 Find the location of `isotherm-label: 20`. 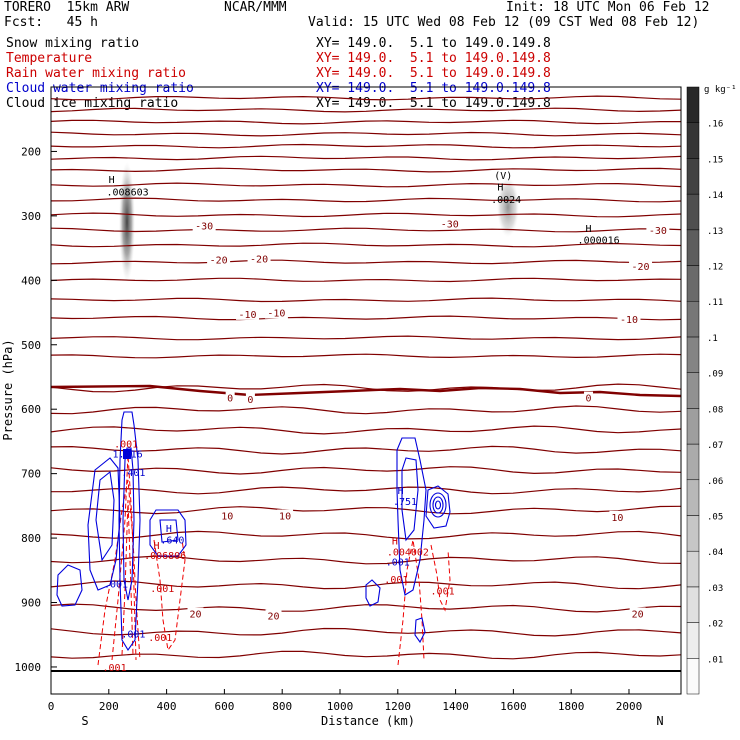

isotherm-label: 20 is located at coordinates (195, 614).